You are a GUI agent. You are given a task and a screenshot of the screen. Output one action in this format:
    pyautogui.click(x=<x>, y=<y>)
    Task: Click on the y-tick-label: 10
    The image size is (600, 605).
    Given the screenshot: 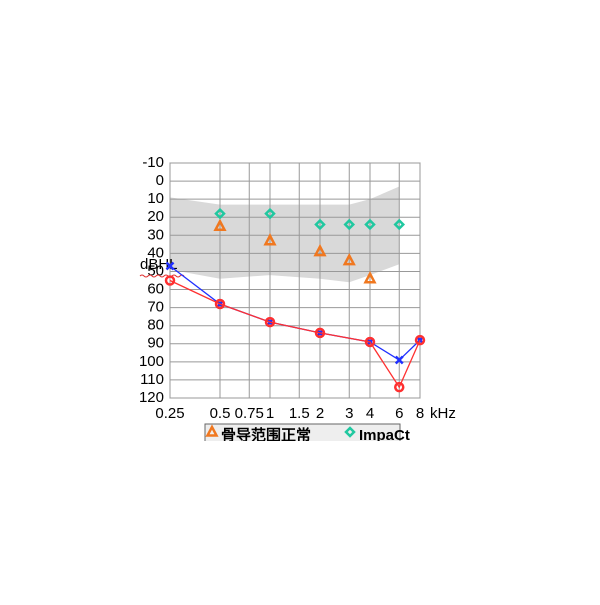 What is the action you would take?
    pyautogui.click(x=155, y=198)
    